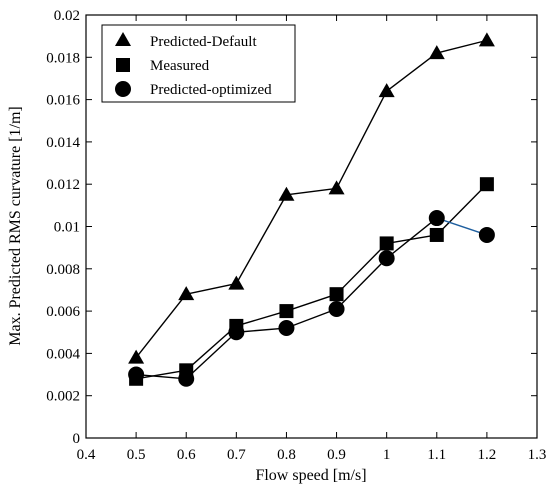  I want to click on x-tick-label: 0.8, so click(286, 455).